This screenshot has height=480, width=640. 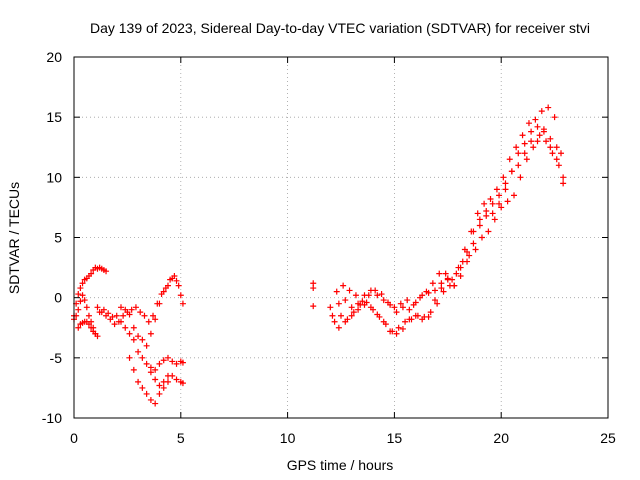 I want to click on y-tick-label: 20, so click(x=54, y=57).